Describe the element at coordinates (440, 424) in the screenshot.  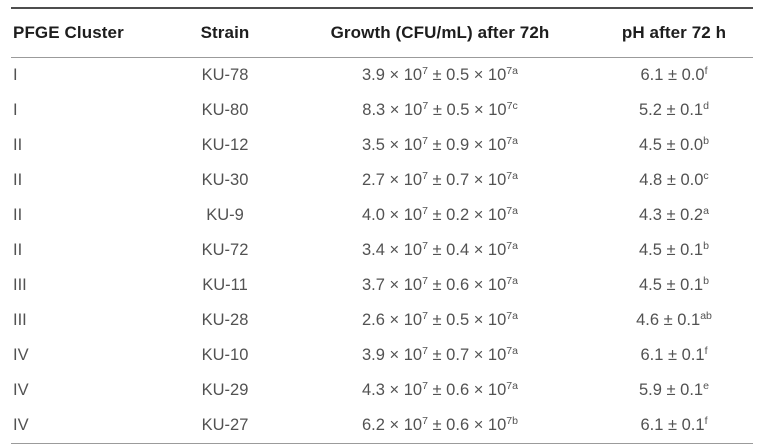
I see `cell-growth: 6.2 × 107 ± 0.6 × 107b` at that location.